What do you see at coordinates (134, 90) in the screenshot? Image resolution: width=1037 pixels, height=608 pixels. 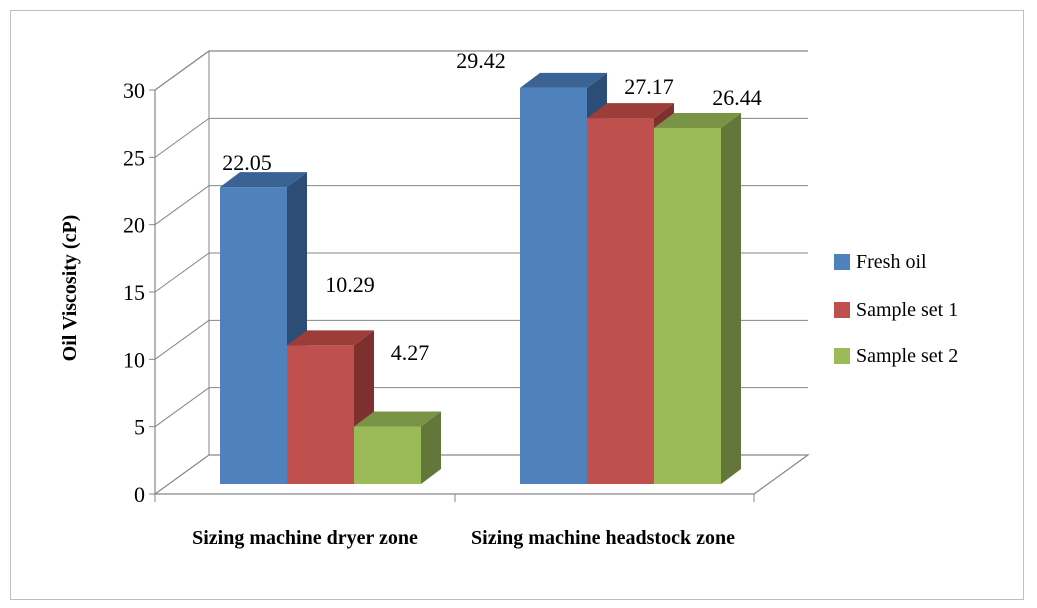 I see `y-tick-label: 30` at bounding box center [134, 90].